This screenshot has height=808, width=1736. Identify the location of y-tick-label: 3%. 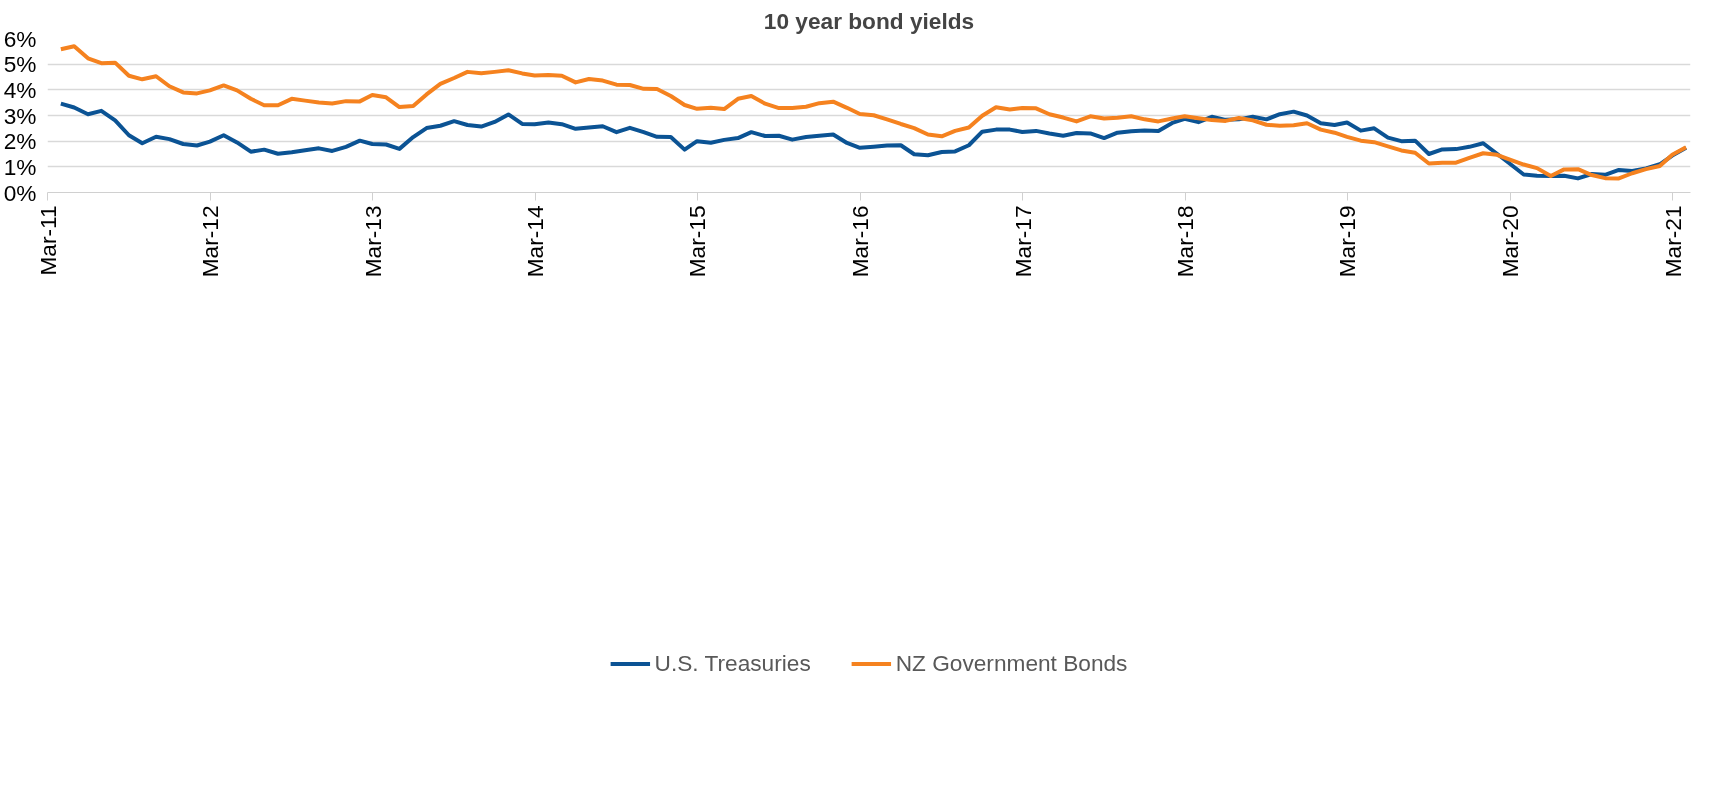
(20, 115).